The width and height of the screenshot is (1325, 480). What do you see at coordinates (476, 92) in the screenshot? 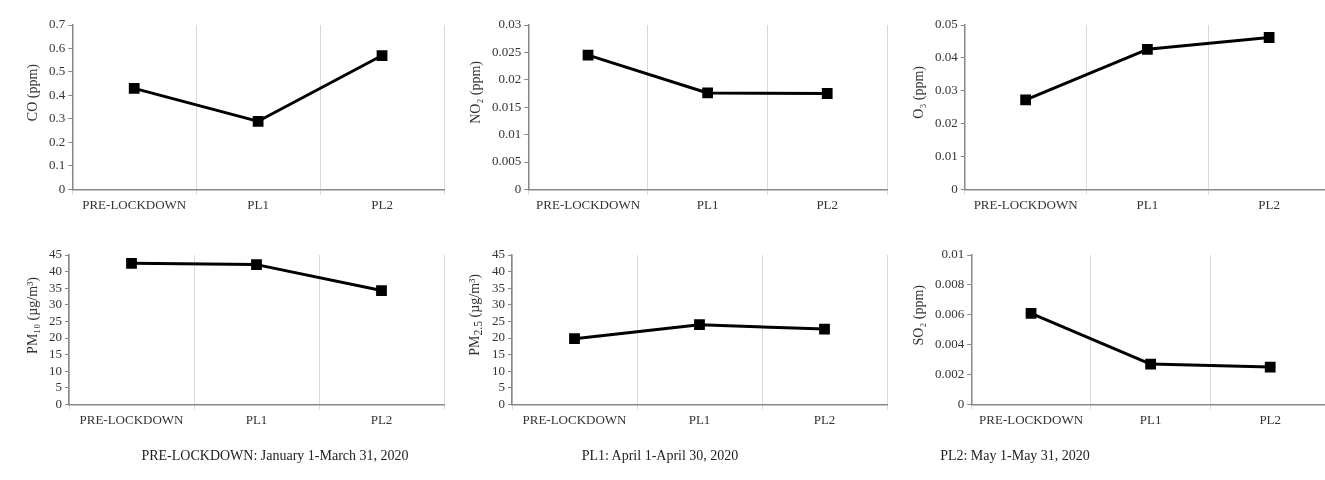
I see `y-axis-title: NO₂ (ppm)` at bounding box center [476, 92].